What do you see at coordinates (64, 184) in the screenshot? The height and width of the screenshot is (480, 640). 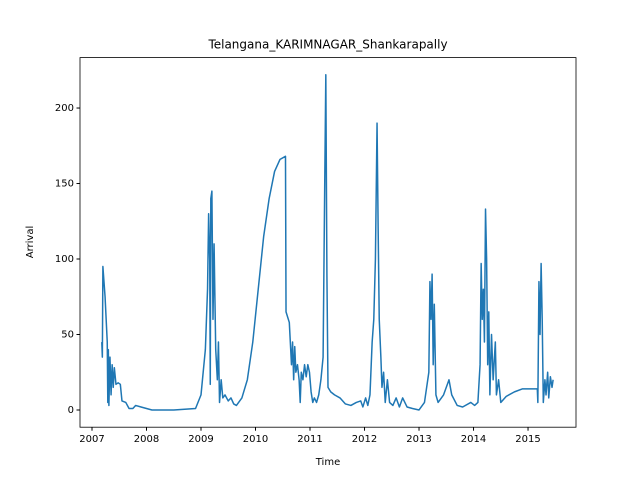 I see `y-tick-label: 150` at bounding box center [64, 184].